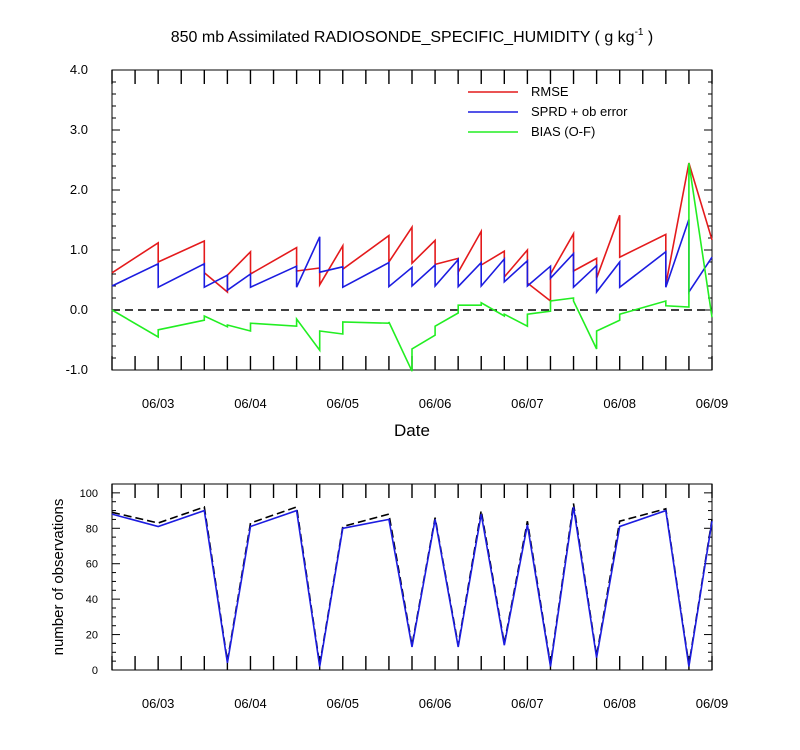  I want to click on chart-title-end: ), so click(648, 37).